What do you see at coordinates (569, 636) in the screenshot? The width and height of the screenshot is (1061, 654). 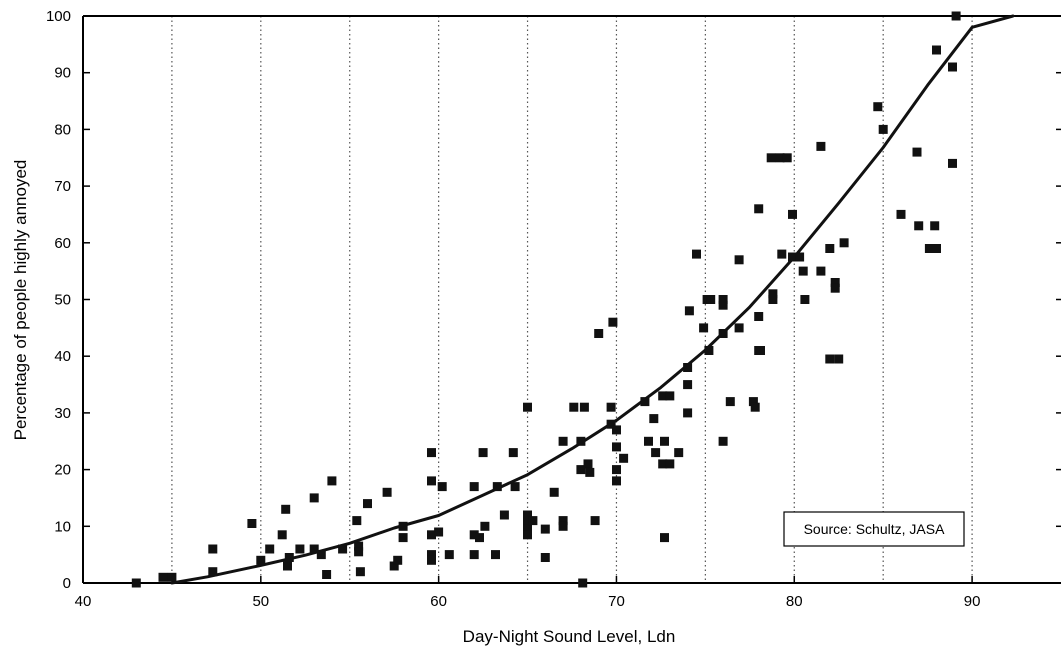 I see `x-axis-title: Day-Night Sound Level, Ldn` at bounding box center [569, 636].